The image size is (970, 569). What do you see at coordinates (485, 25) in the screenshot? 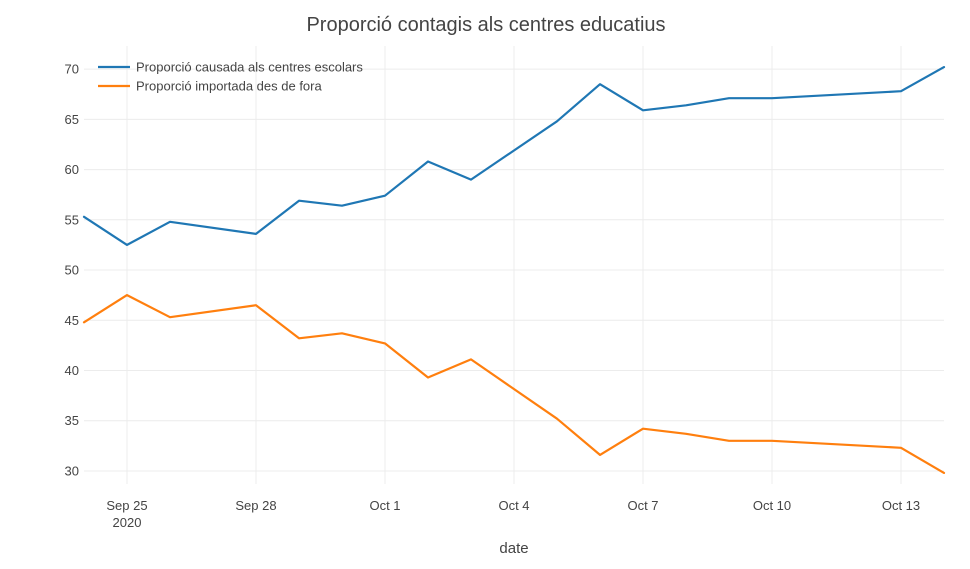
I see `chart-title: Proporció contagis als centres educatius` at bounding box center [485, 25].